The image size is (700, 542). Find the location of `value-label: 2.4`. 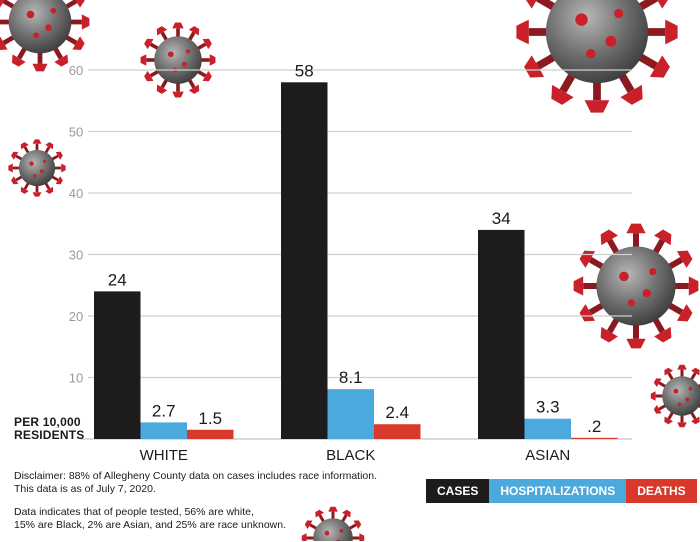

value-label: 2.4 is located at coordinates (397, 412).